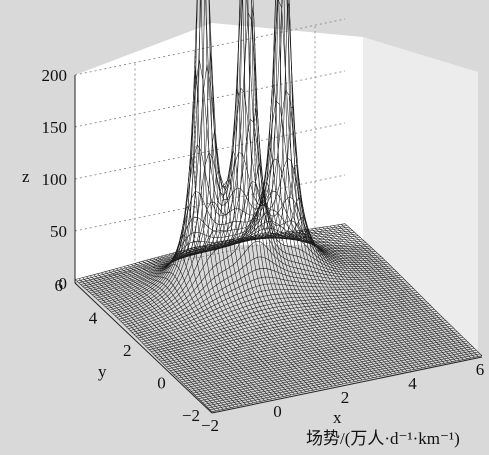 Image resolution: width=489 pixels, height=455 pixels. I want to click on y-tick-label: 6, so click(59, 285).